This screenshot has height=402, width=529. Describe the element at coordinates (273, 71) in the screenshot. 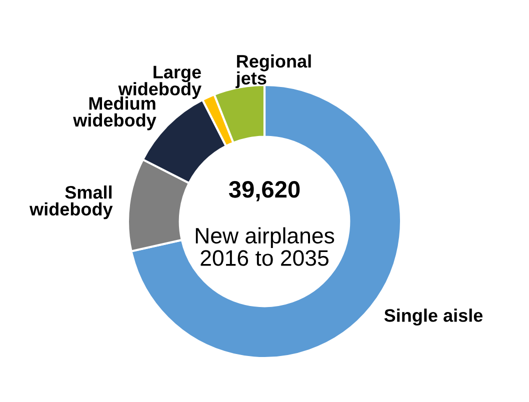

I see `slice-label: Regional jets` at that location.